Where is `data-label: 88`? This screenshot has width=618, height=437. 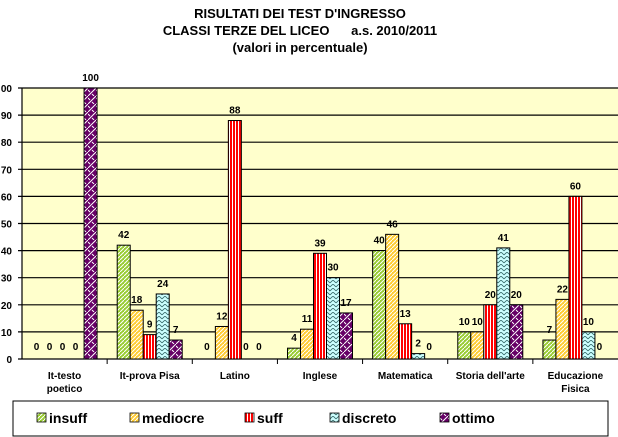
data-label: 88 is located at coordinates (235, 111).